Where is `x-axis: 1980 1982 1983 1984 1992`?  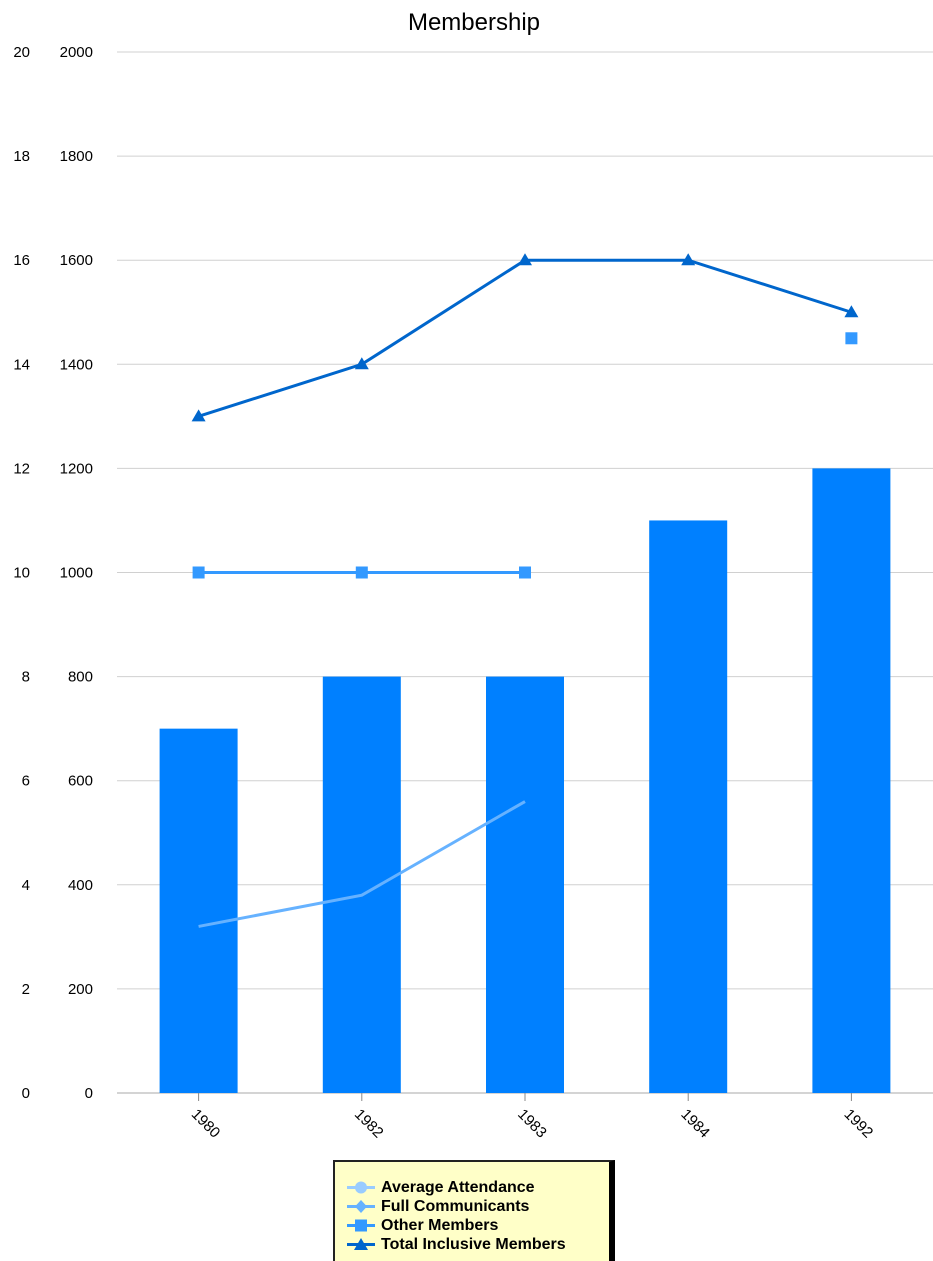
x-axis: 1980 1982 1983 1984 1992 is located at coordinates (532, 1117).